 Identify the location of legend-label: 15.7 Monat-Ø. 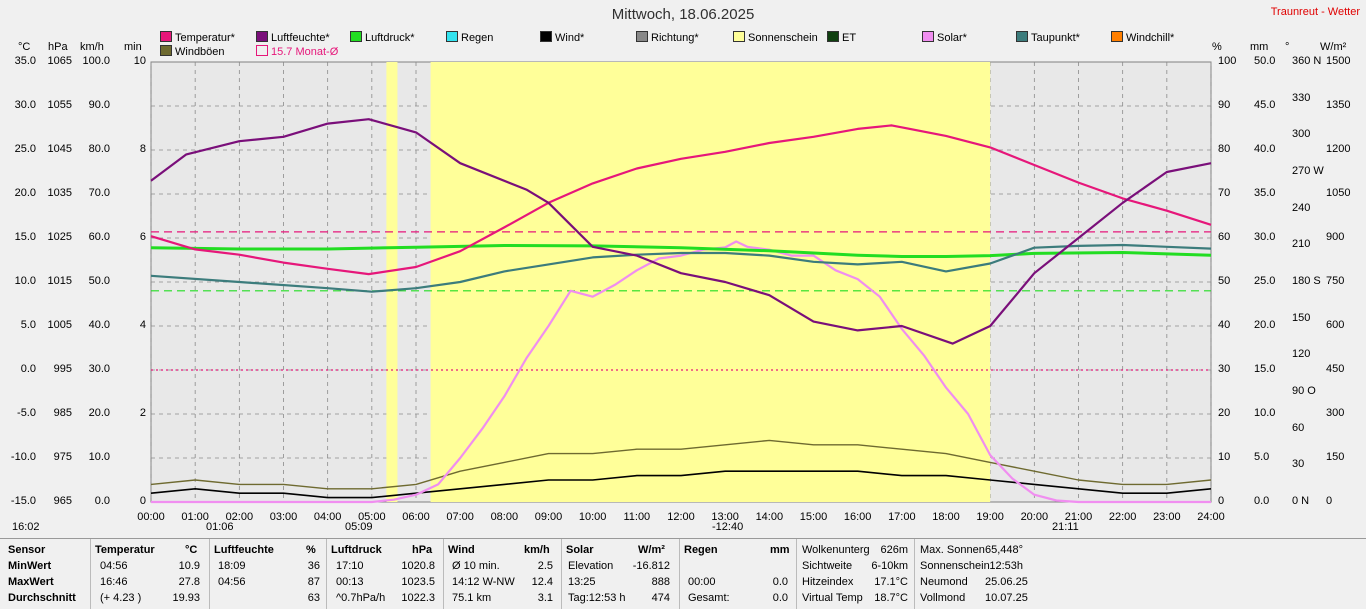
(305, 52).